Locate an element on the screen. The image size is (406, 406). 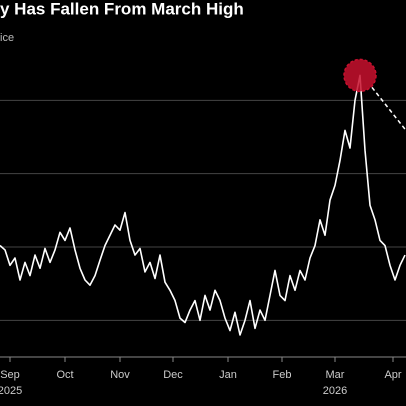
x-tick-label: Sep is located at coordinates (10, 375).